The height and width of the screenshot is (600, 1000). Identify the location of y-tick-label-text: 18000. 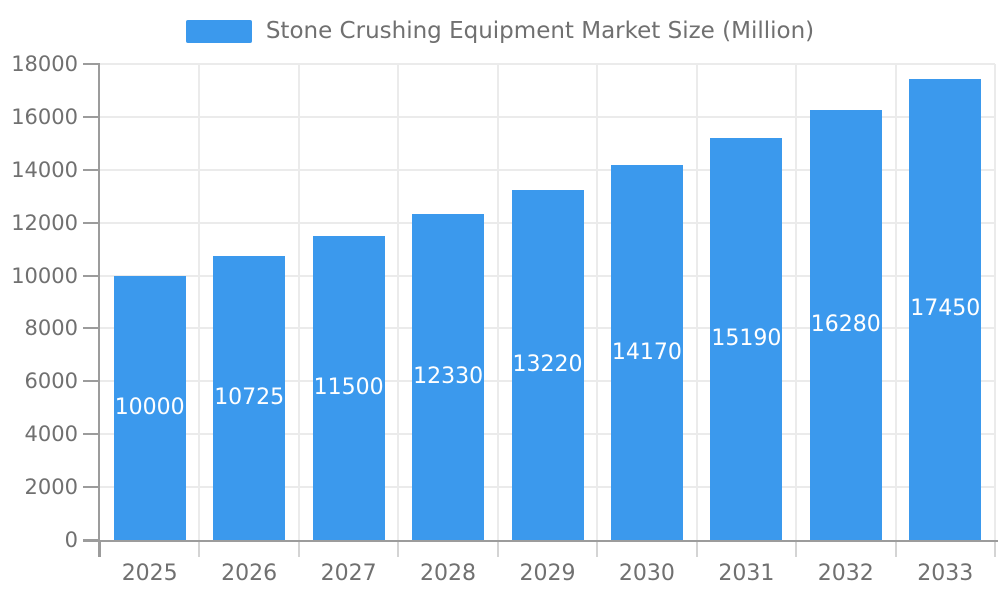
(44, 64).